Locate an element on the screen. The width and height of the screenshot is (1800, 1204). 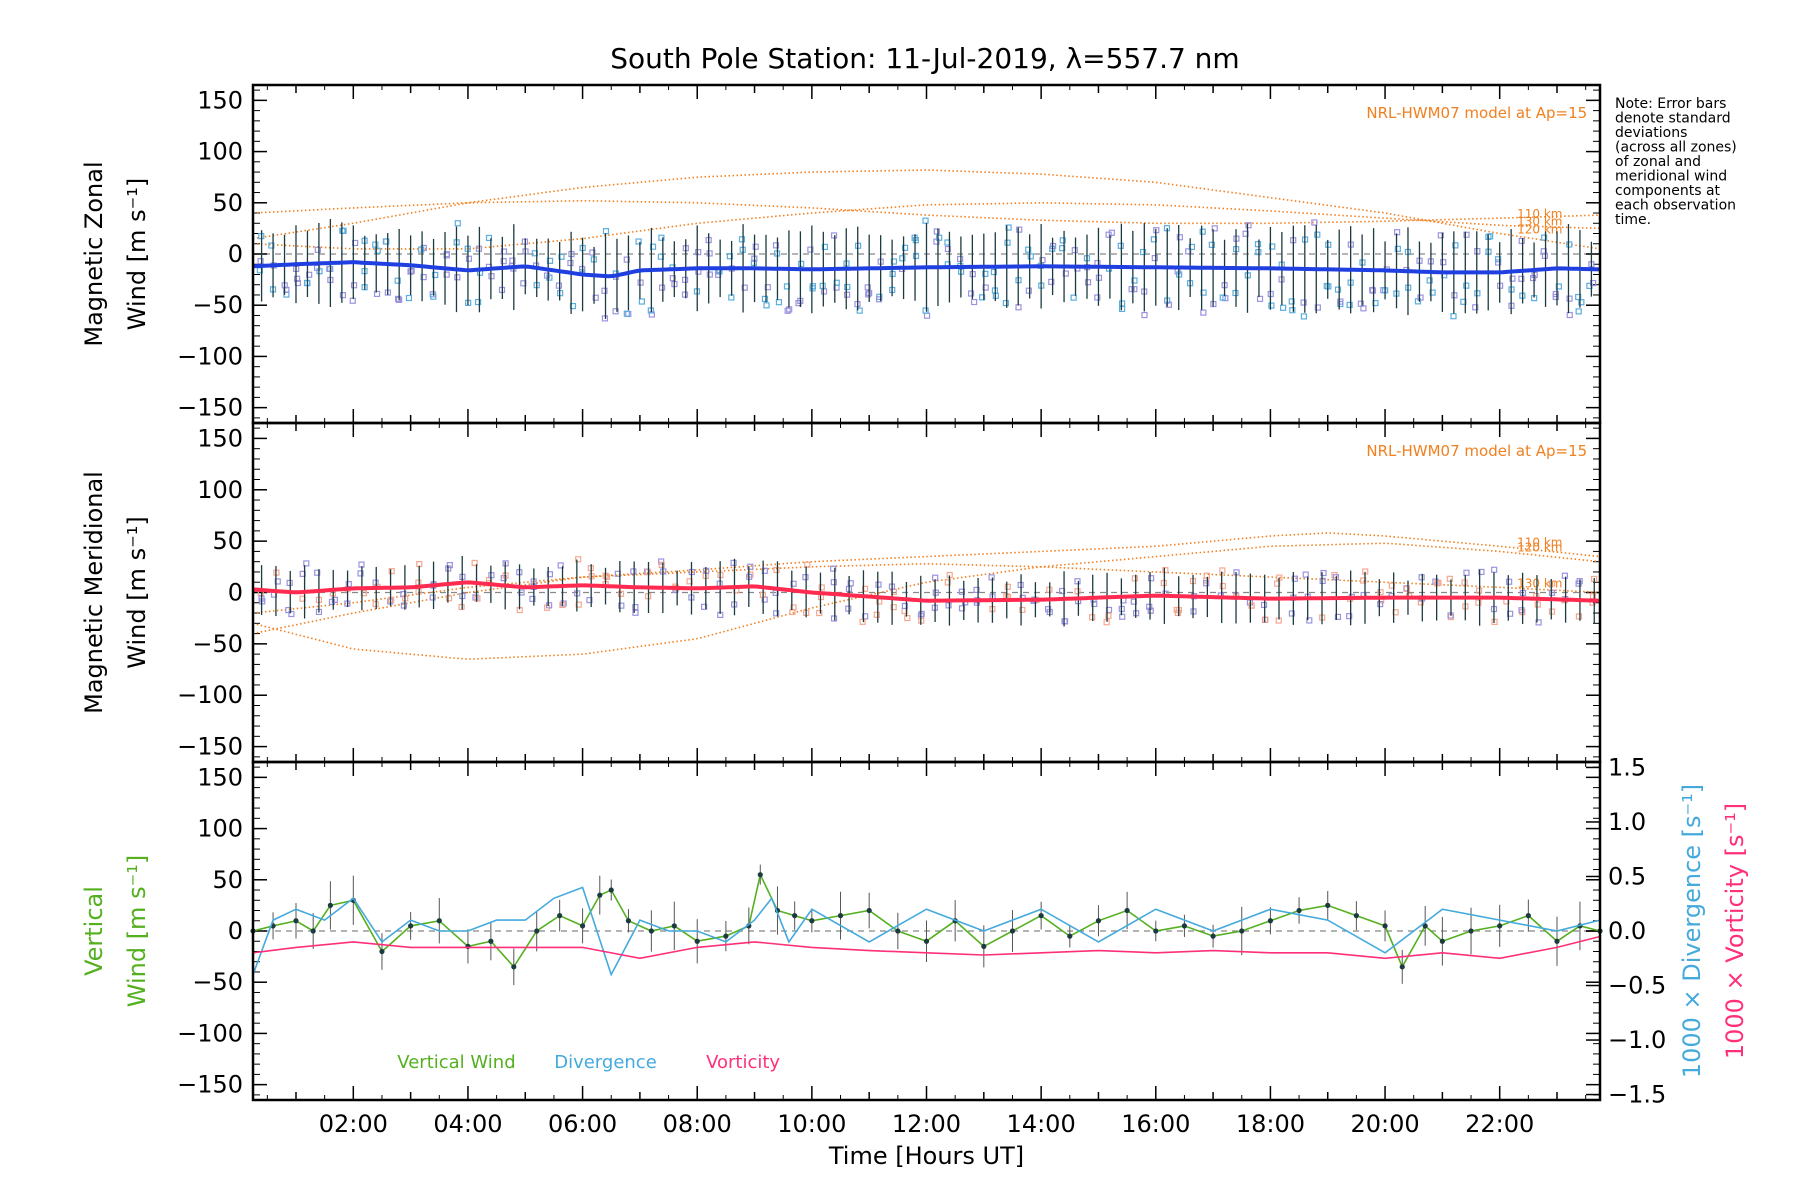
y-tick-label: −100 is located at coordinates (210, 695).